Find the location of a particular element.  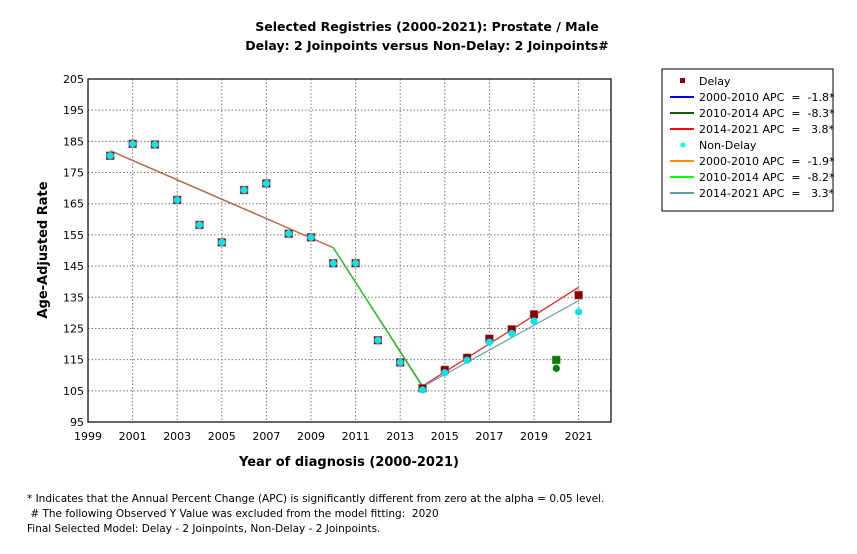

y-tick-label: 205 is located at coordinates (73, 79).